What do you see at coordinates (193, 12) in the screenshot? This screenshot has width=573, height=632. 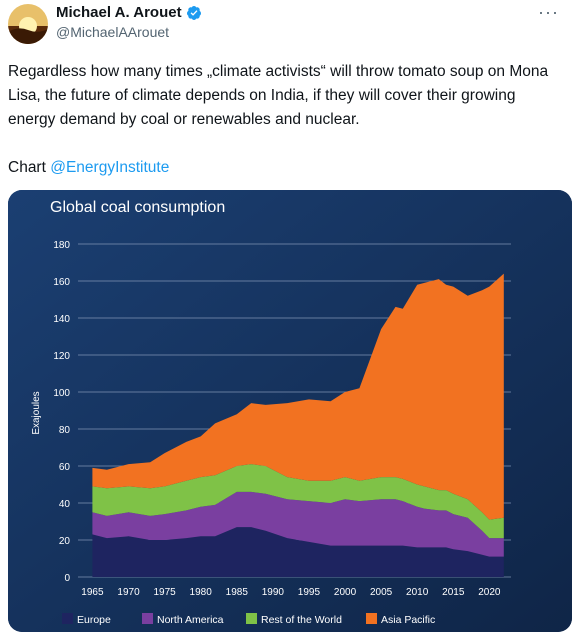 I see `verified-badge-icon` at bounding box center [193, 12].